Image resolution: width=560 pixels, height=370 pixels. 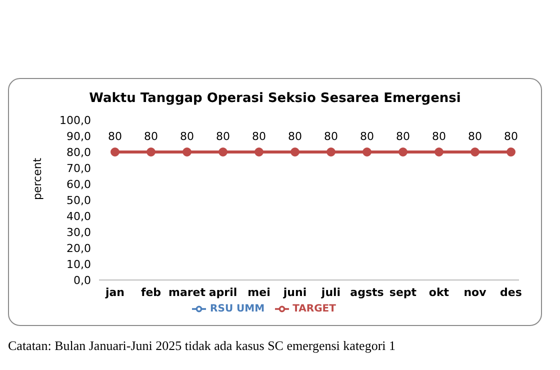 I want to click on x-tick-label: sept, so click(x=403, y=292).